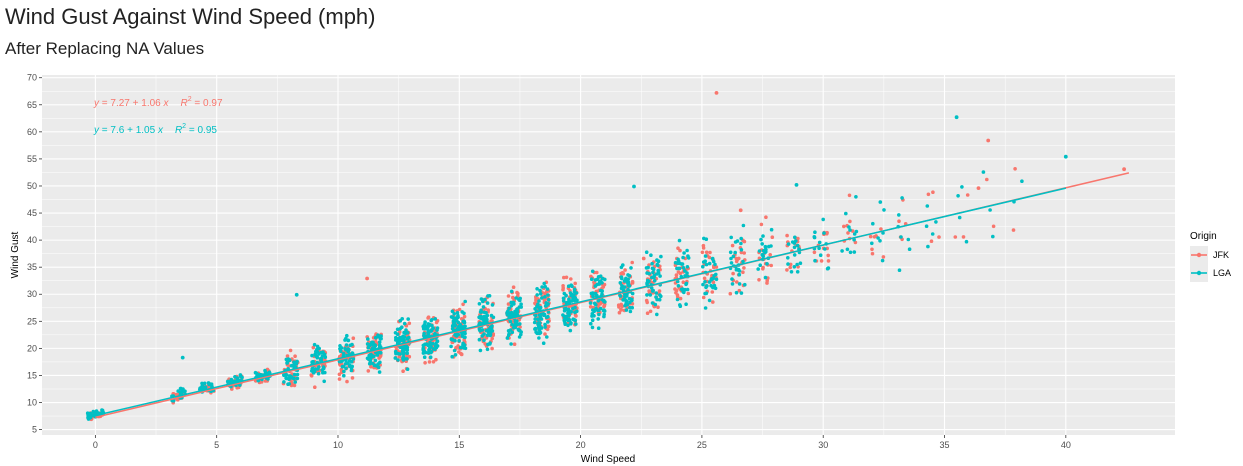 The width and height of the screenshot is (1243, 466). Describe the element at coordinates (34, 430) in the screenshot. I see `y-tick-label: 5` at that location.